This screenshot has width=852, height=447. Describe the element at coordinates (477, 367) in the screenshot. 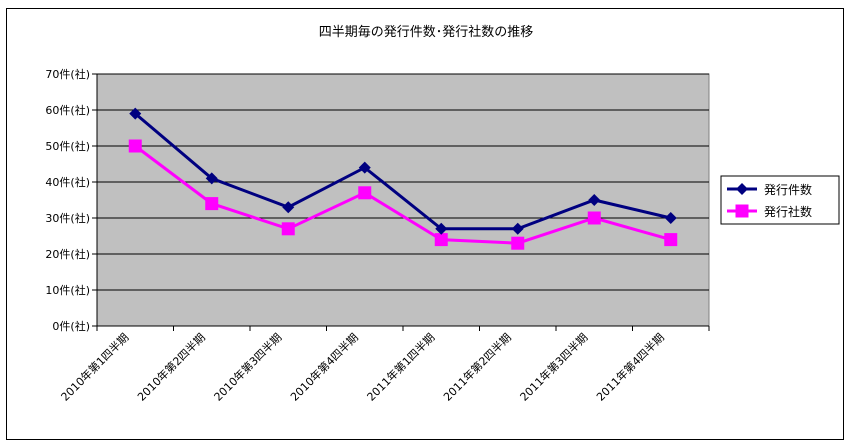

I see `x-category-label: 2011年第2四半期` at that location.